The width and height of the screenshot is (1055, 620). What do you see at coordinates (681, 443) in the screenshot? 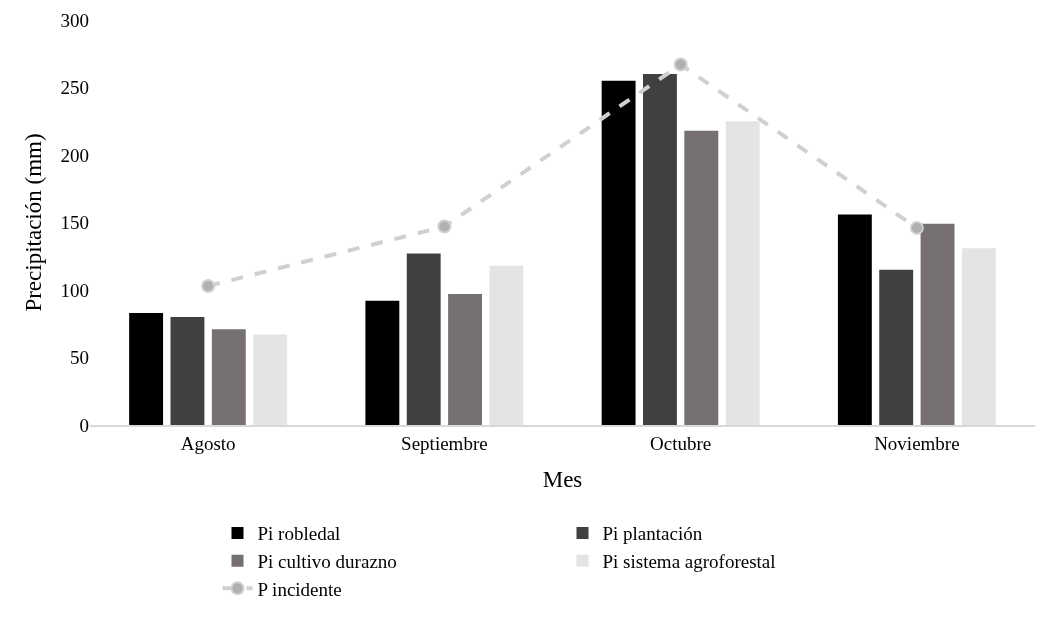
I see `x-tick-label: Octubre` at bounding box center [681, 443].